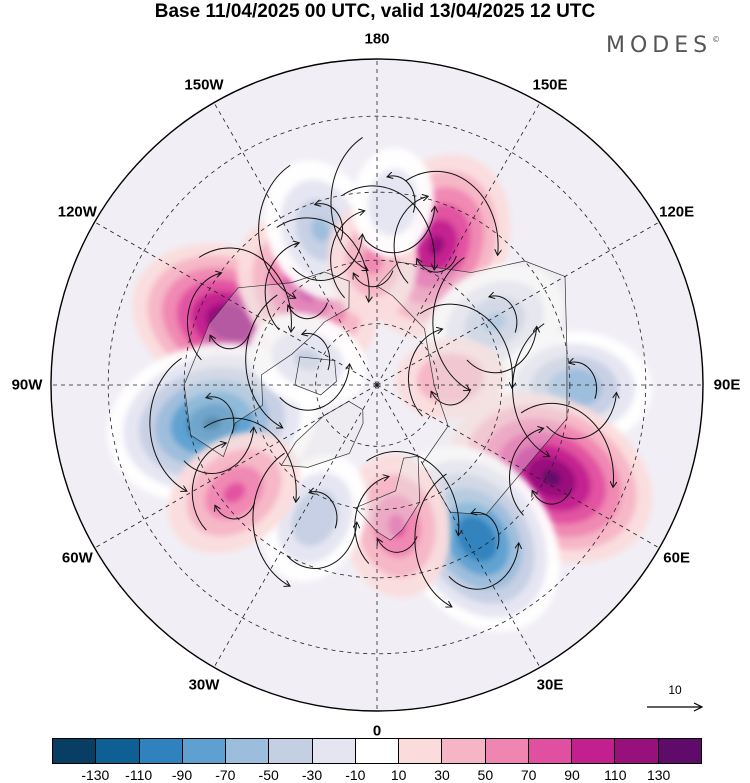 The width and height of the screenshot is (750, 783). I want to click on colorbar-tick-label: -30, so click(312, 775).